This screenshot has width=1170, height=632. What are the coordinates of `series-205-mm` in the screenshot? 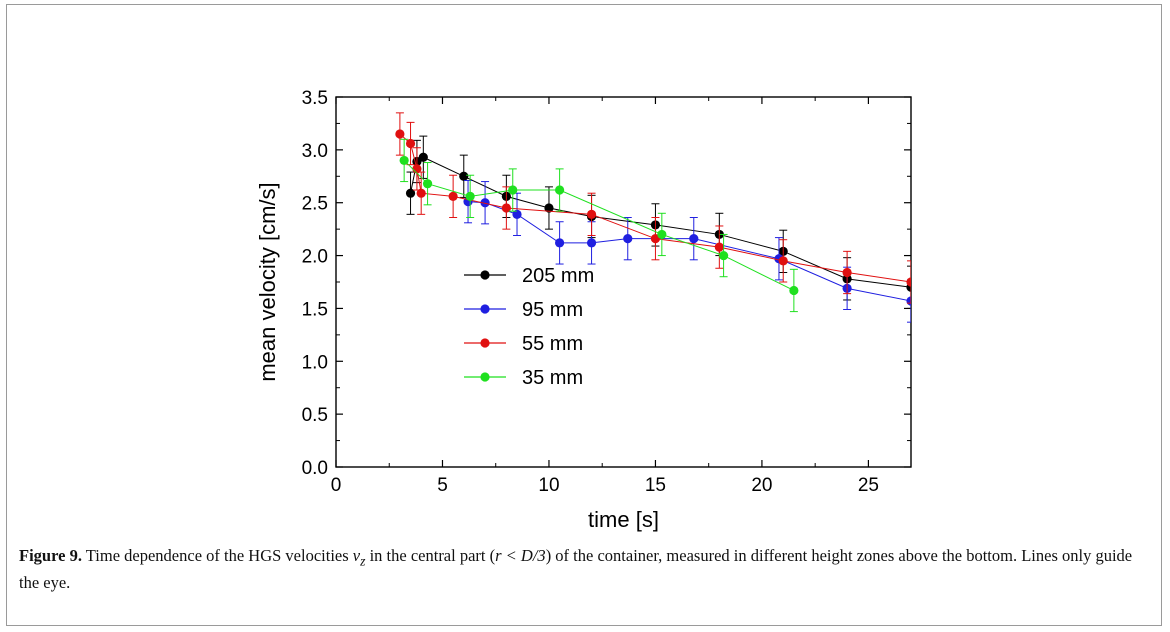 It's located at (658, 222).